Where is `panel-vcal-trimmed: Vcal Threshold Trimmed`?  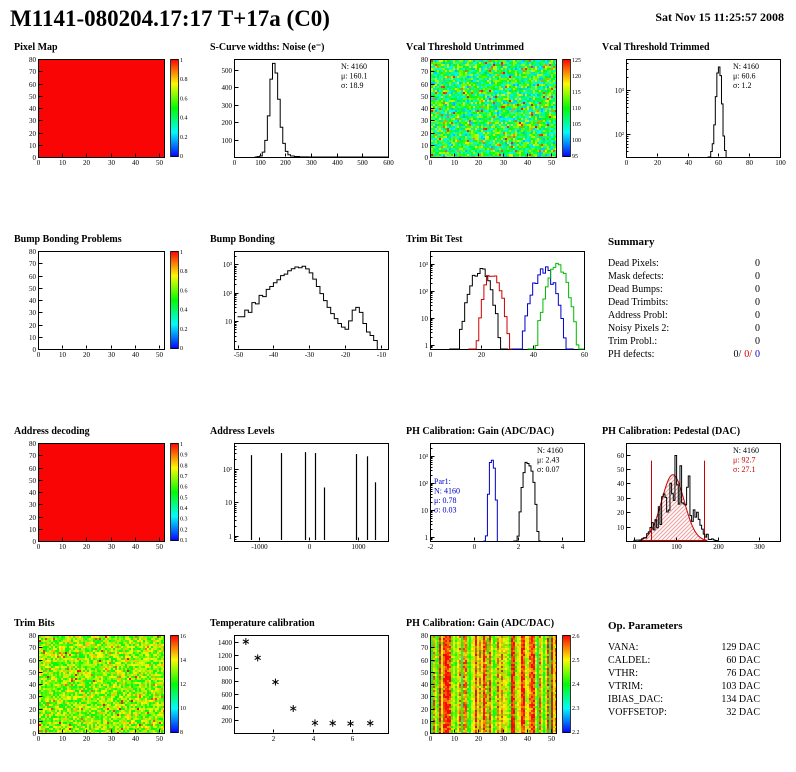 panel-vcal-trimmed: Vcal Threshold Trimmed is located at coordinates (696, 106).